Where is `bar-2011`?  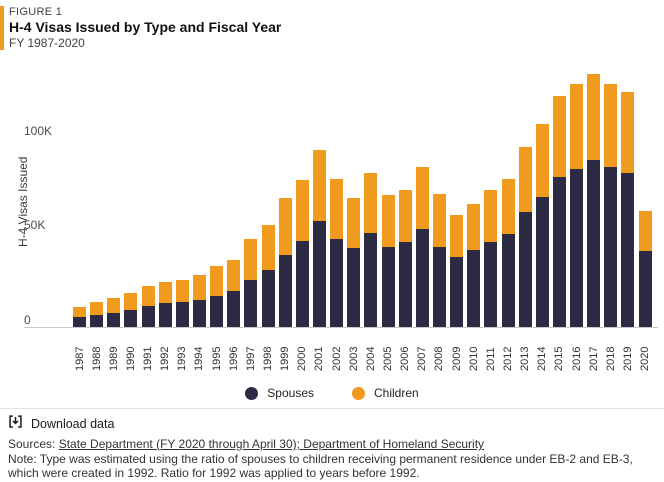
bar-2011 is located at coordinates (491, 258).